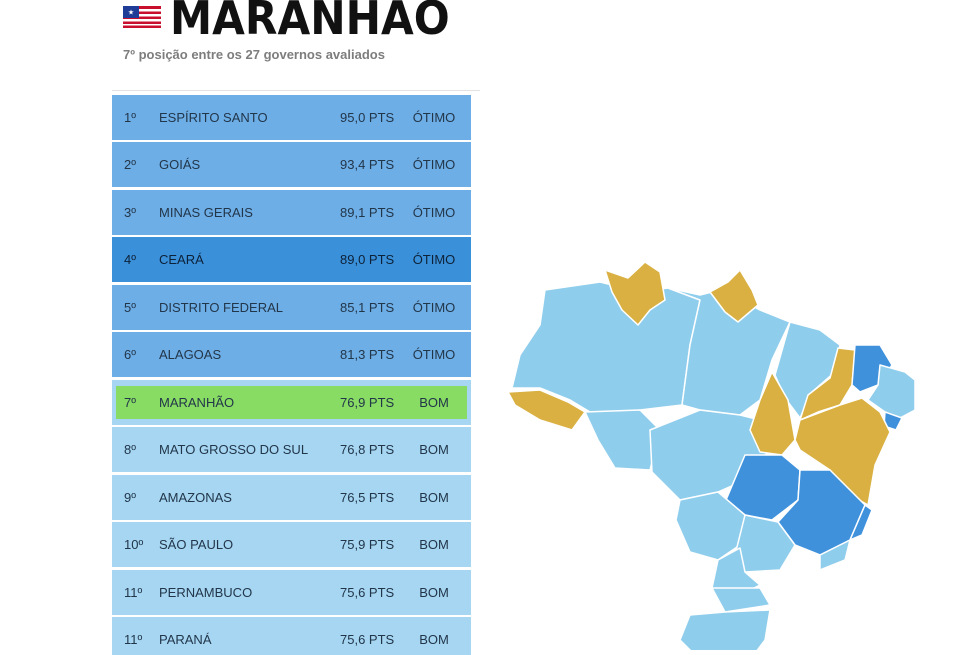 This screenshot has width=960, height=655. I want to click on state-name: PARANÁ, so click(185, 639).